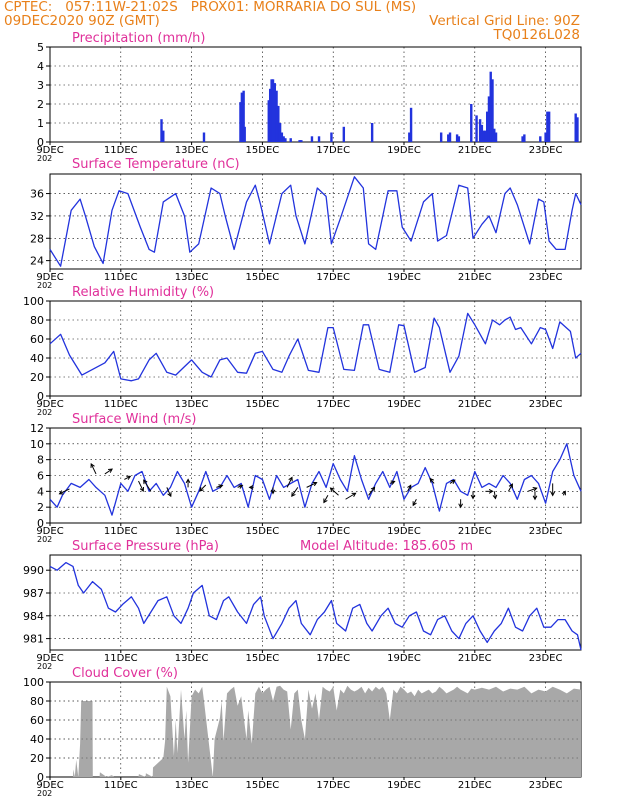 This screenshot has width=618, height=800. What do you see at coordinates (263, 404) in the screenshot?
I see `rh-xtick-label: 15DEC` at bounding box center [263, 404].